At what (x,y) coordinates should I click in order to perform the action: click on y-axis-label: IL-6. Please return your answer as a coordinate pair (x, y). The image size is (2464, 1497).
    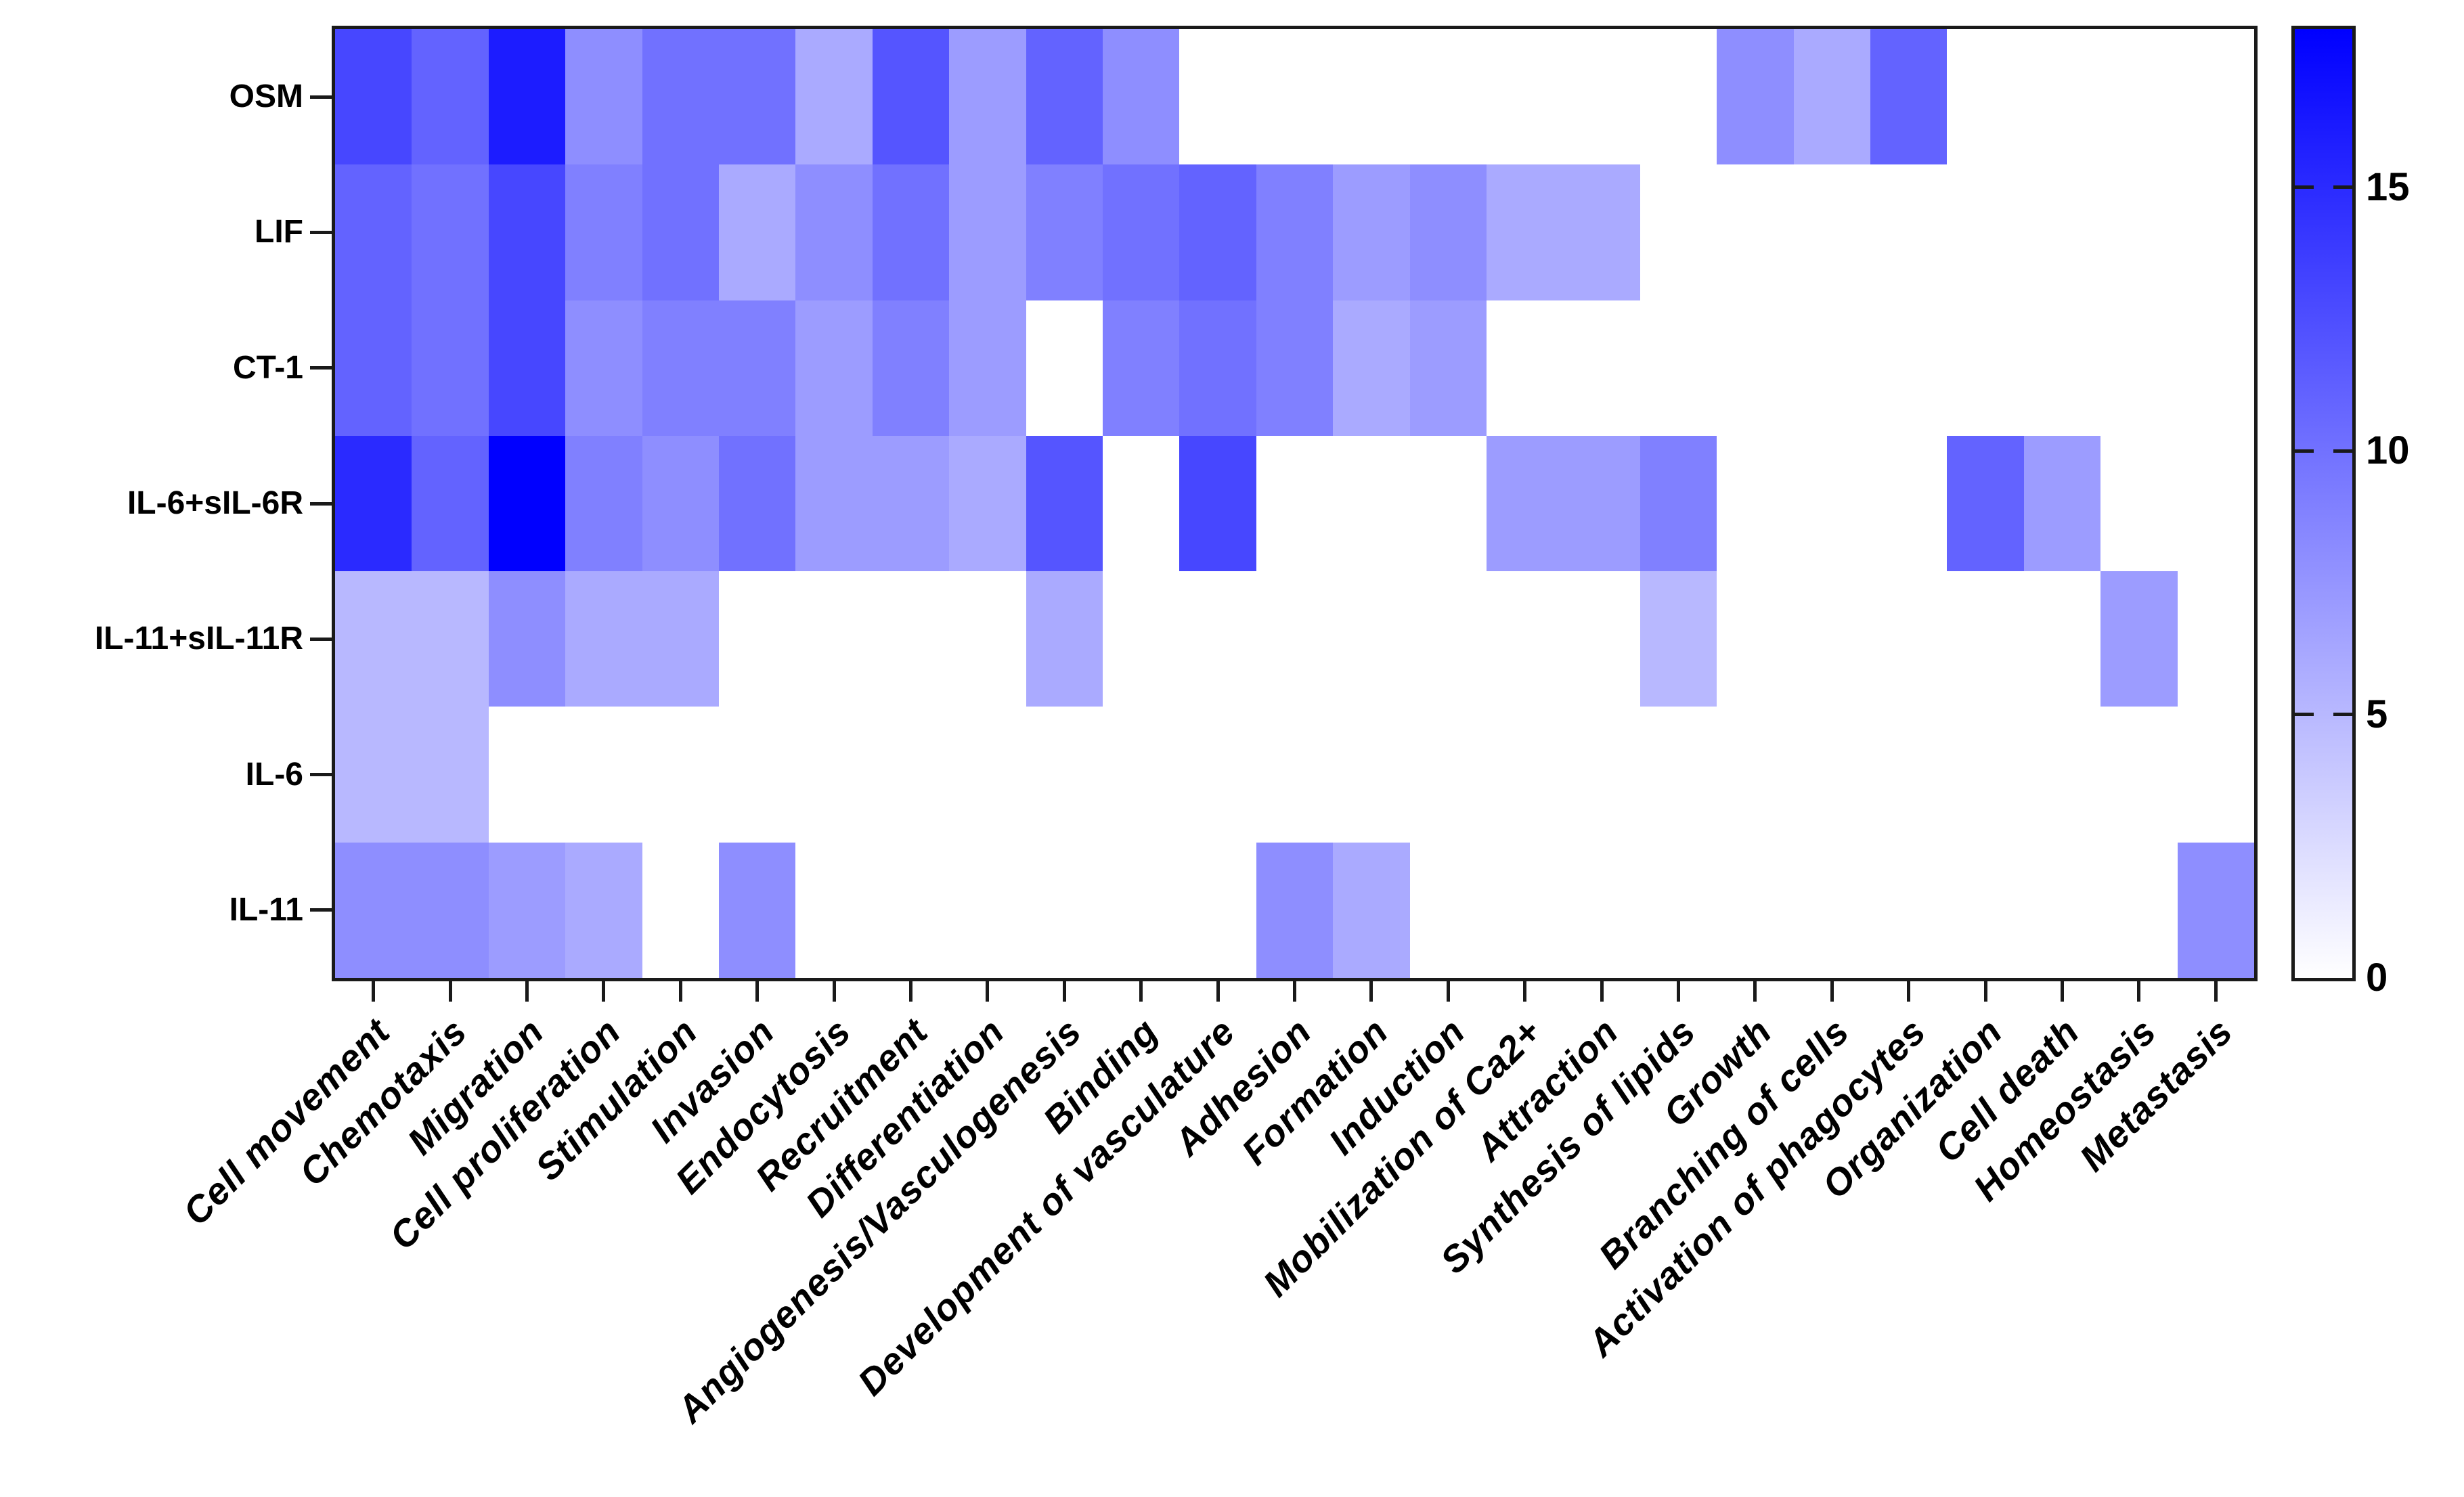
    Looking at the image, I should click on (274, 774).